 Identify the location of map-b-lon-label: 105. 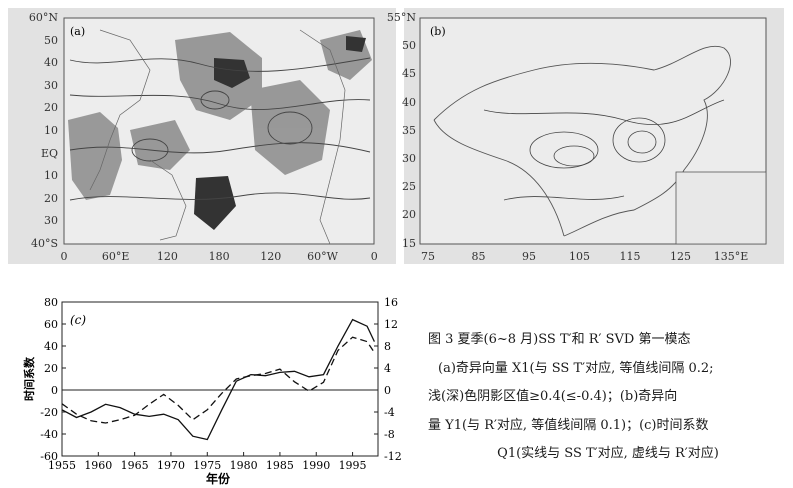
(579, 256).